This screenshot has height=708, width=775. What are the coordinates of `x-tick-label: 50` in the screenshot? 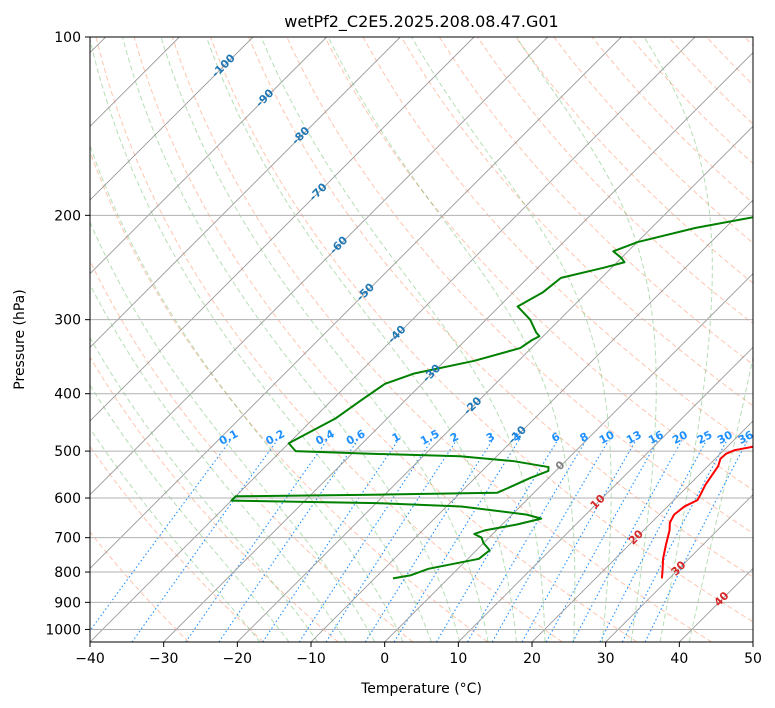 It's located at (753, 659).